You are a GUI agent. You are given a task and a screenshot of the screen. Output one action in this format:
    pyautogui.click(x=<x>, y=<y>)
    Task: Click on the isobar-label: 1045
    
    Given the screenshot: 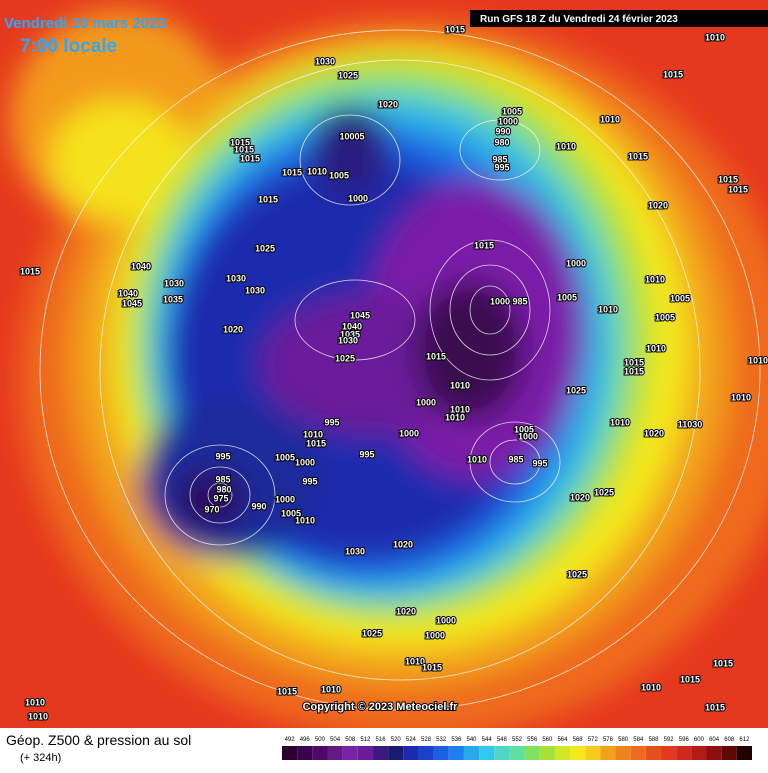 What is the action you would take?
    pyautogui.click(x=360, y=315)
    